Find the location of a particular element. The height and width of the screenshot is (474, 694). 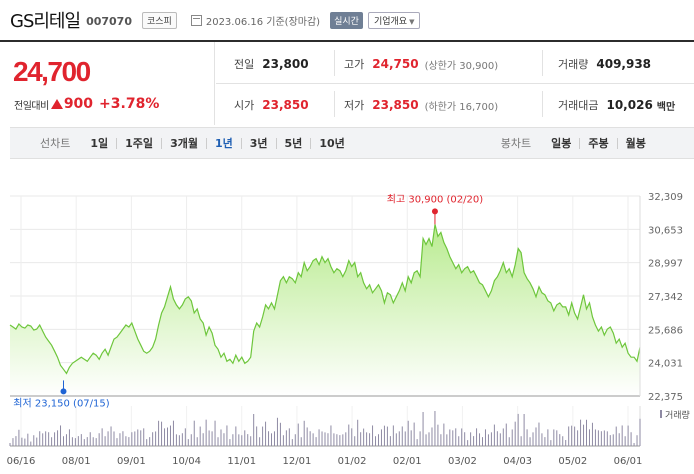

stat-volume: 거래량 409,938 is located at coordinates (604, 64).